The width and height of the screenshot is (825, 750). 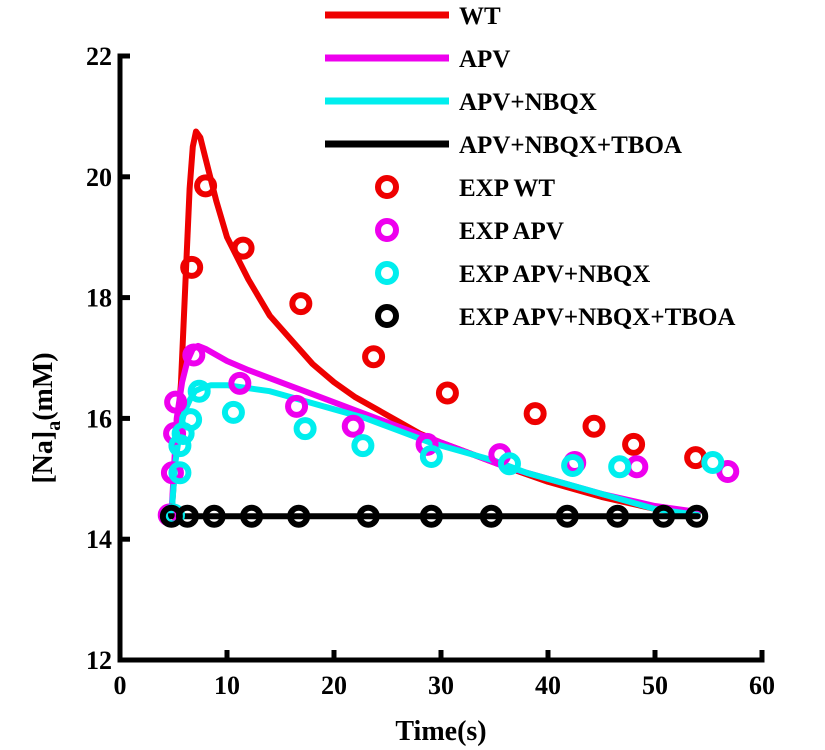 What do you see at coordinates (507, 188) in the screenshot?
I see `legend-label: EXP WT` at bounding box center [507, 188].